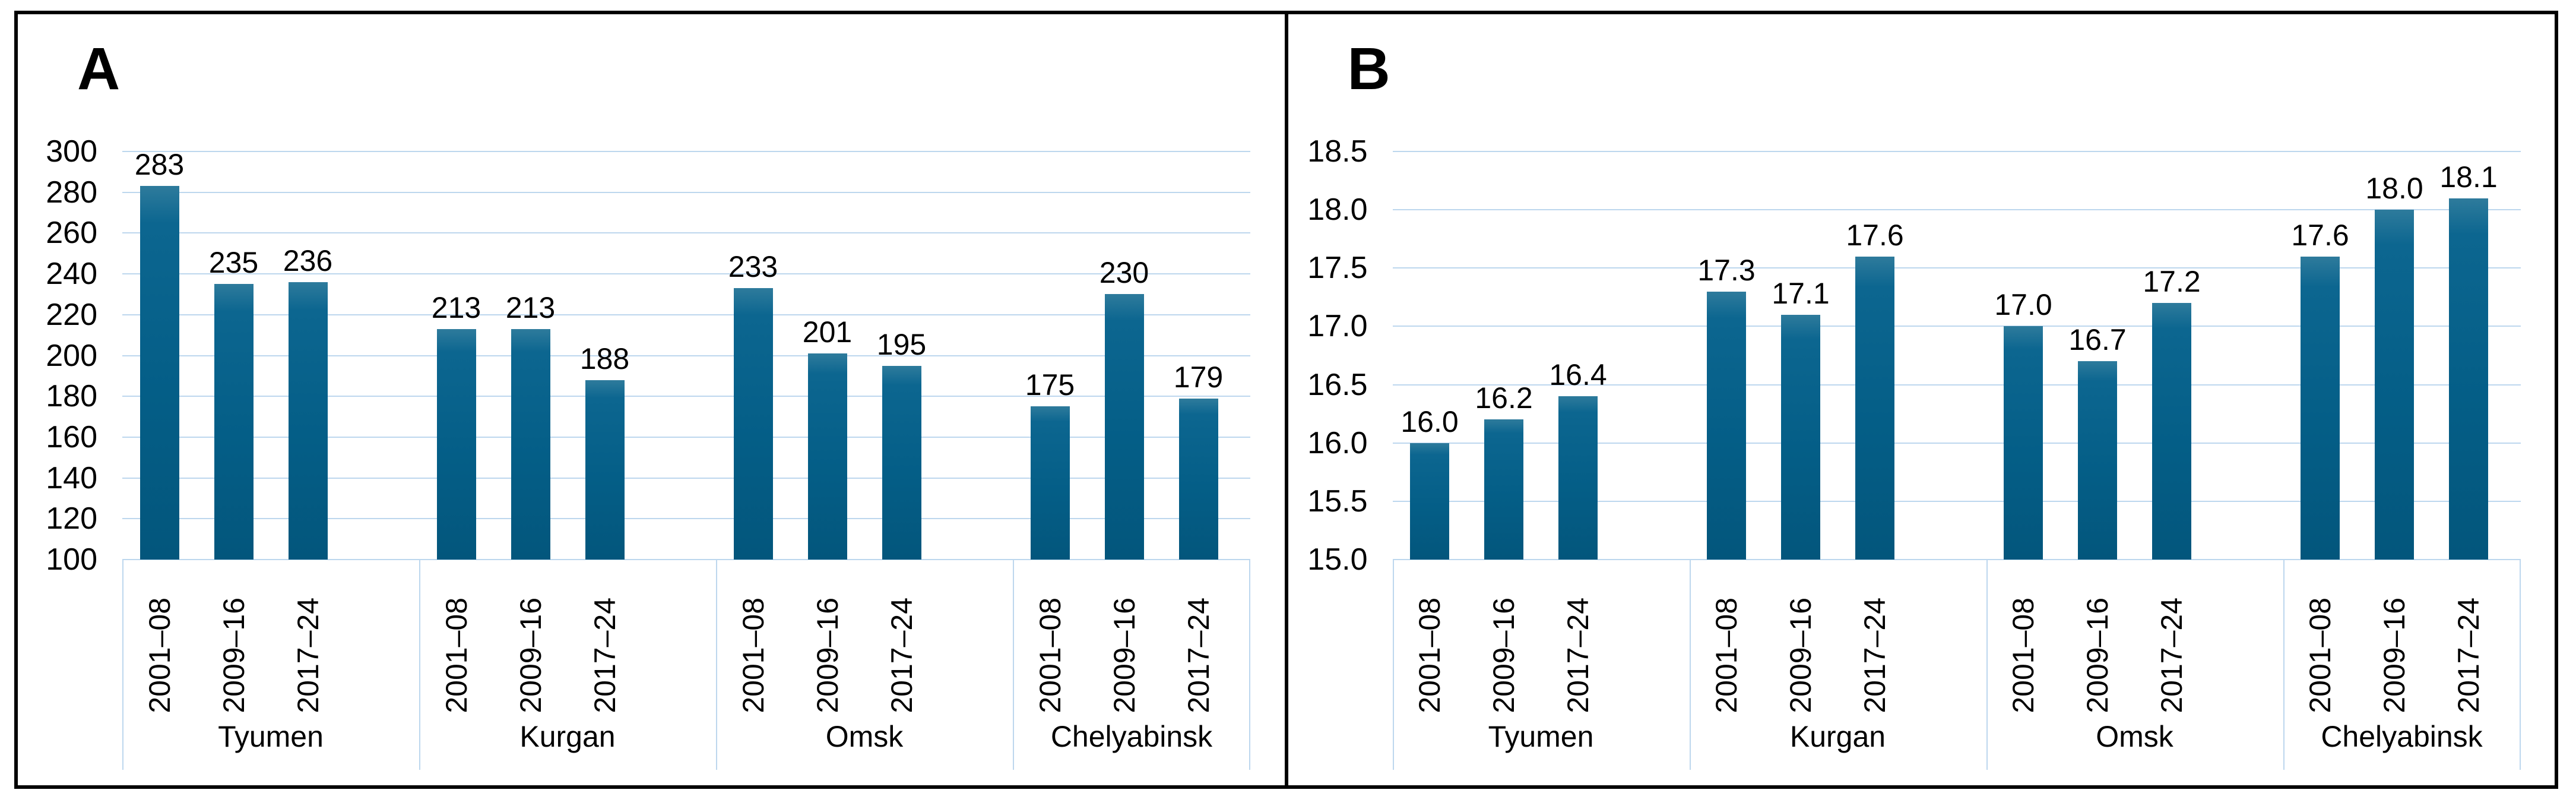 The image size is (2576, 793). I want to click on y-axis-tick-label: 17.5, so click(1338, 268).